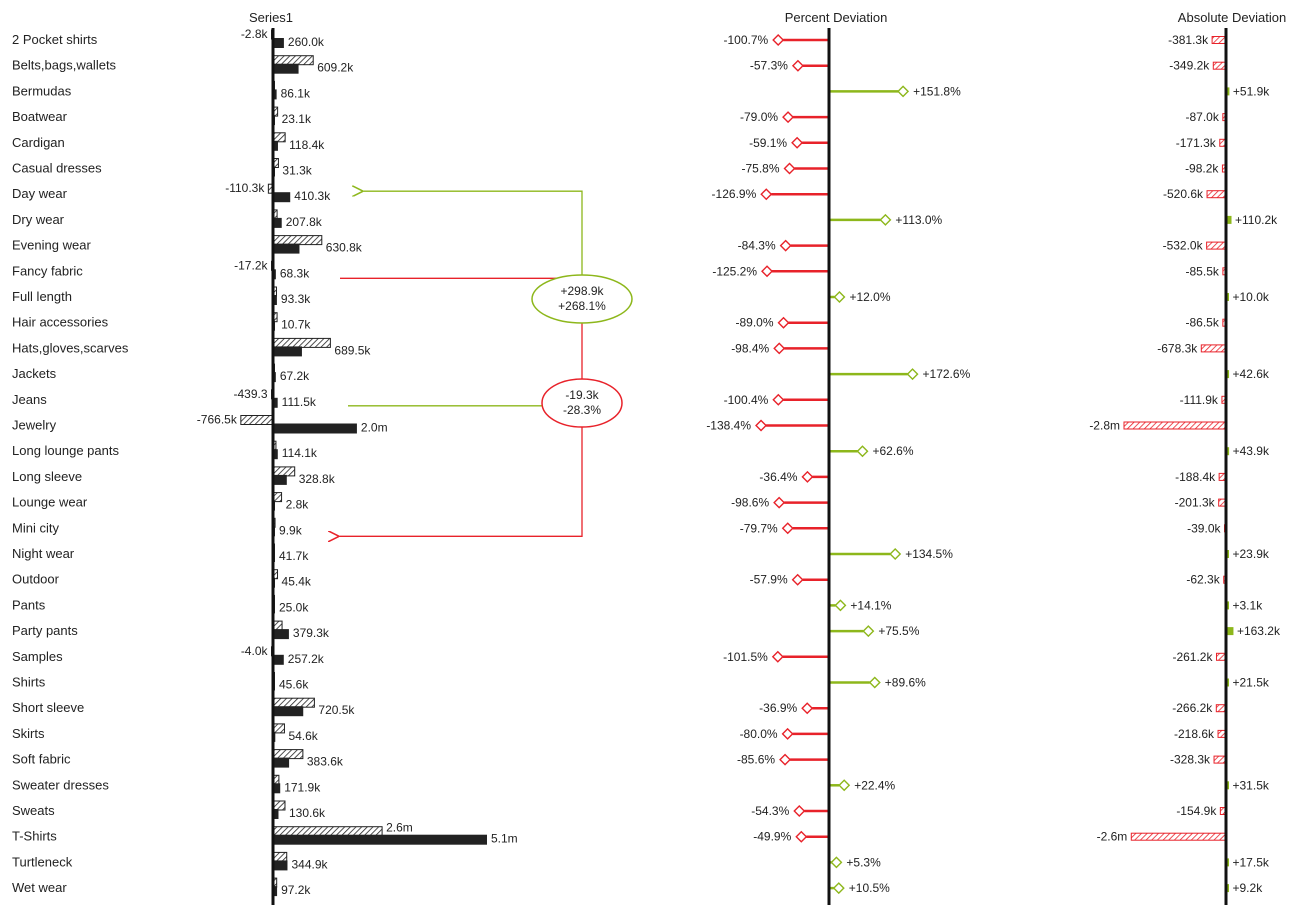 The height and width of the screenshot is (905, 1309). I want to click on series1-value-label: 10.7k, so click(296, 325).